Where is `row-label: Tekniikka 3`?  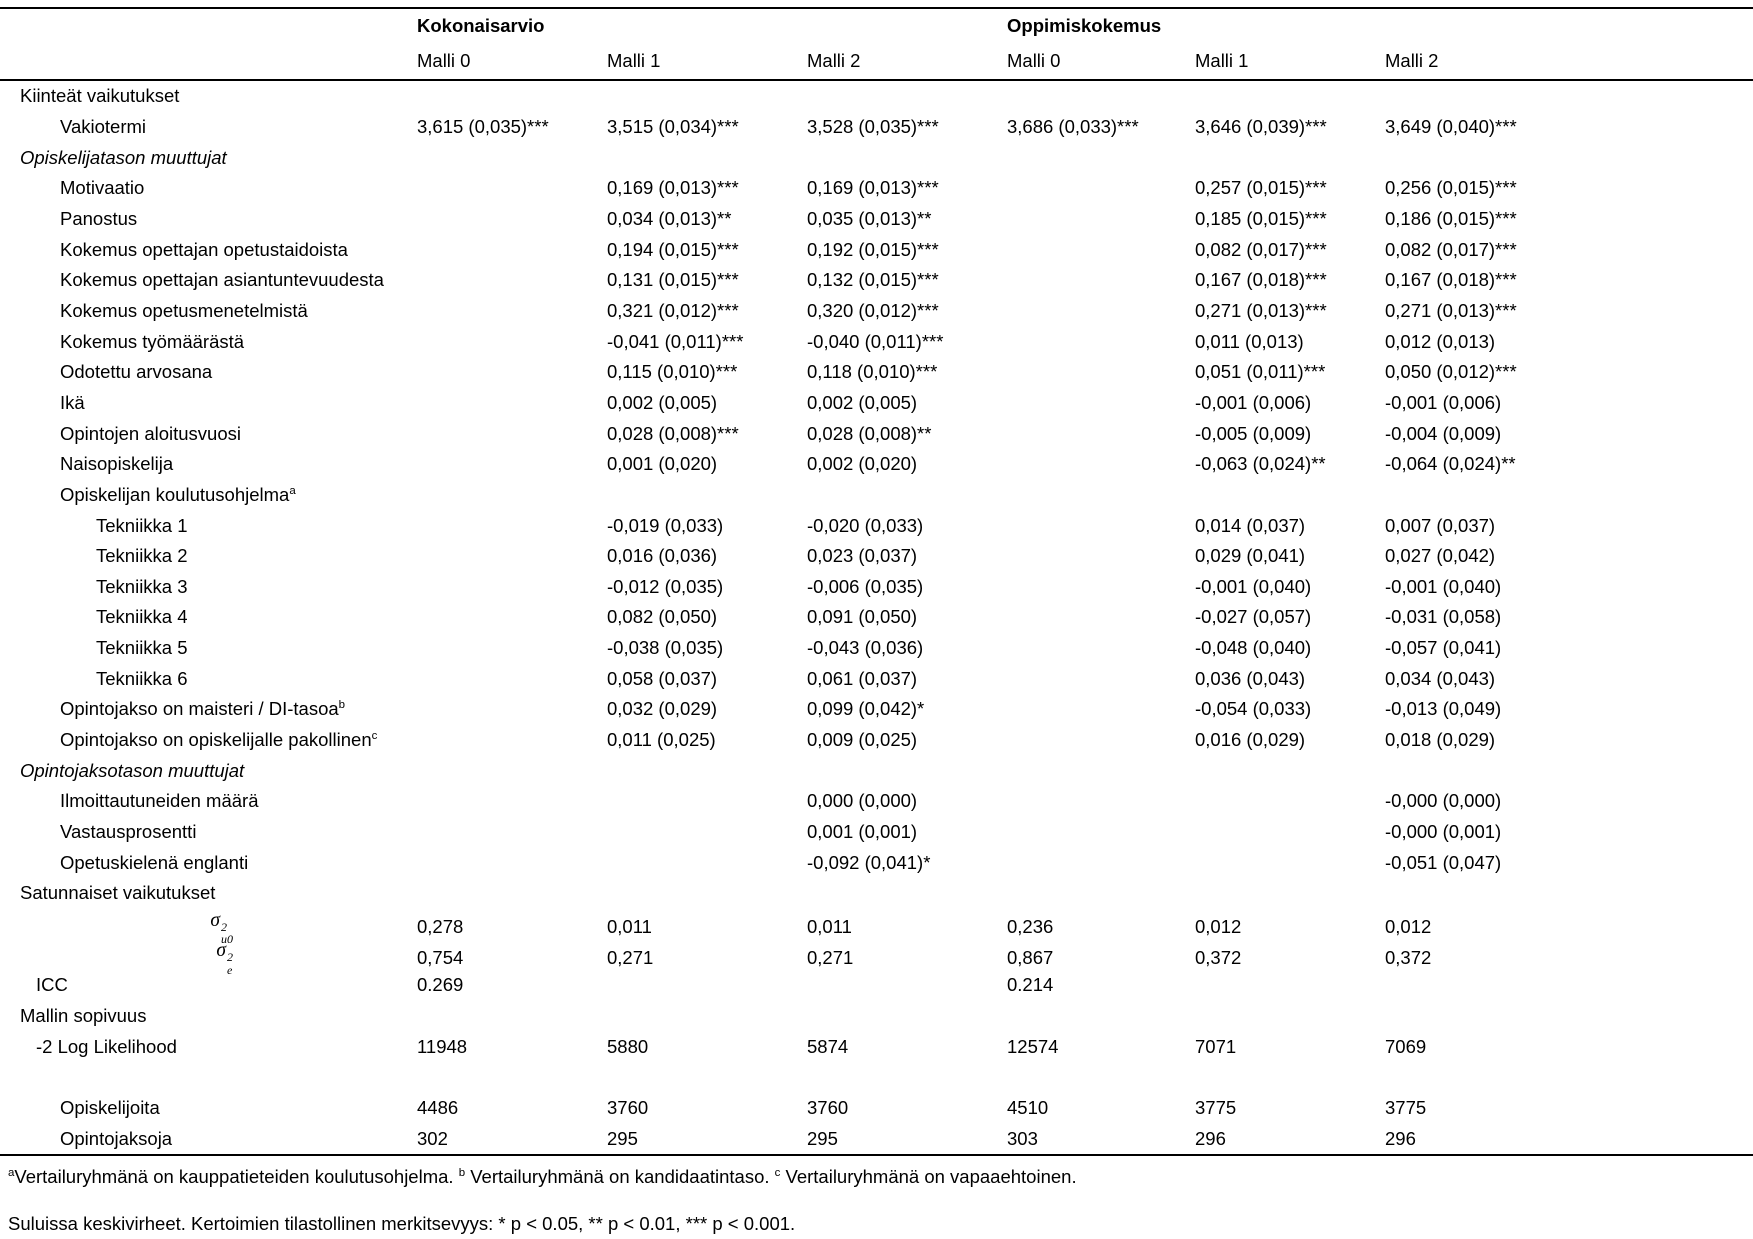
row-label: Tekniikka 3 is located at coordinates (142, 586).